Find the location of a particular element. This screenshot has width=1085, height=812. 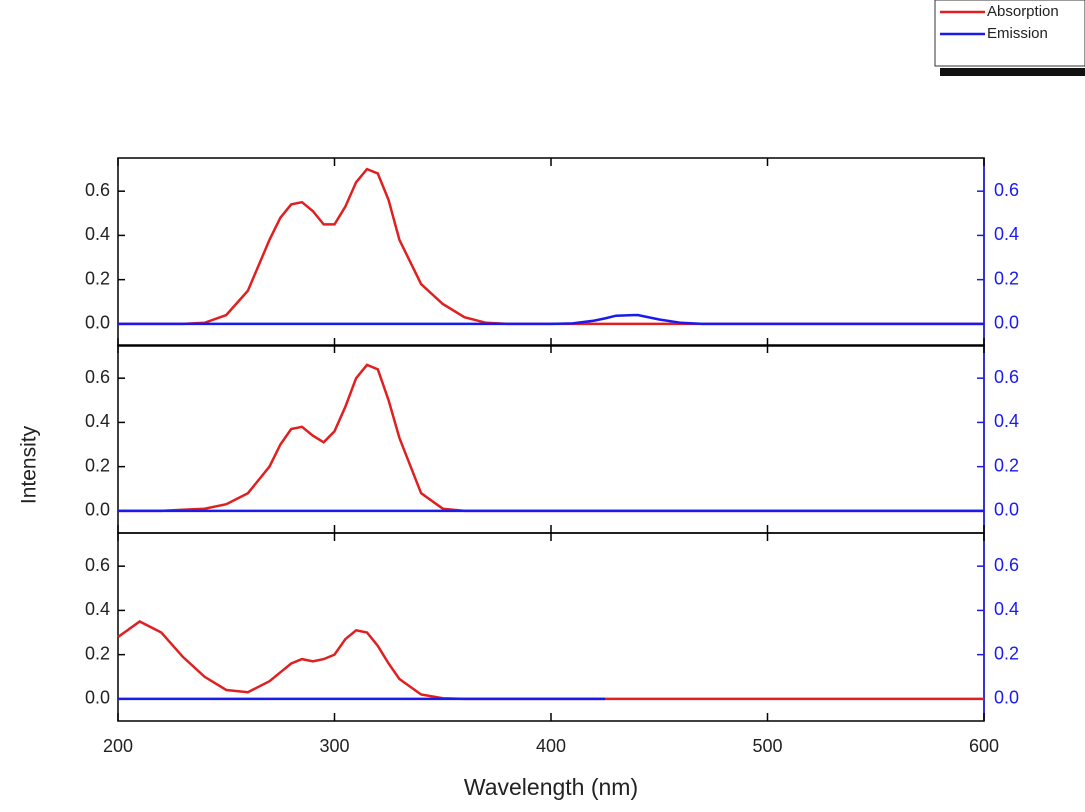

legend-shadow is located at coordinates (1012, 72).